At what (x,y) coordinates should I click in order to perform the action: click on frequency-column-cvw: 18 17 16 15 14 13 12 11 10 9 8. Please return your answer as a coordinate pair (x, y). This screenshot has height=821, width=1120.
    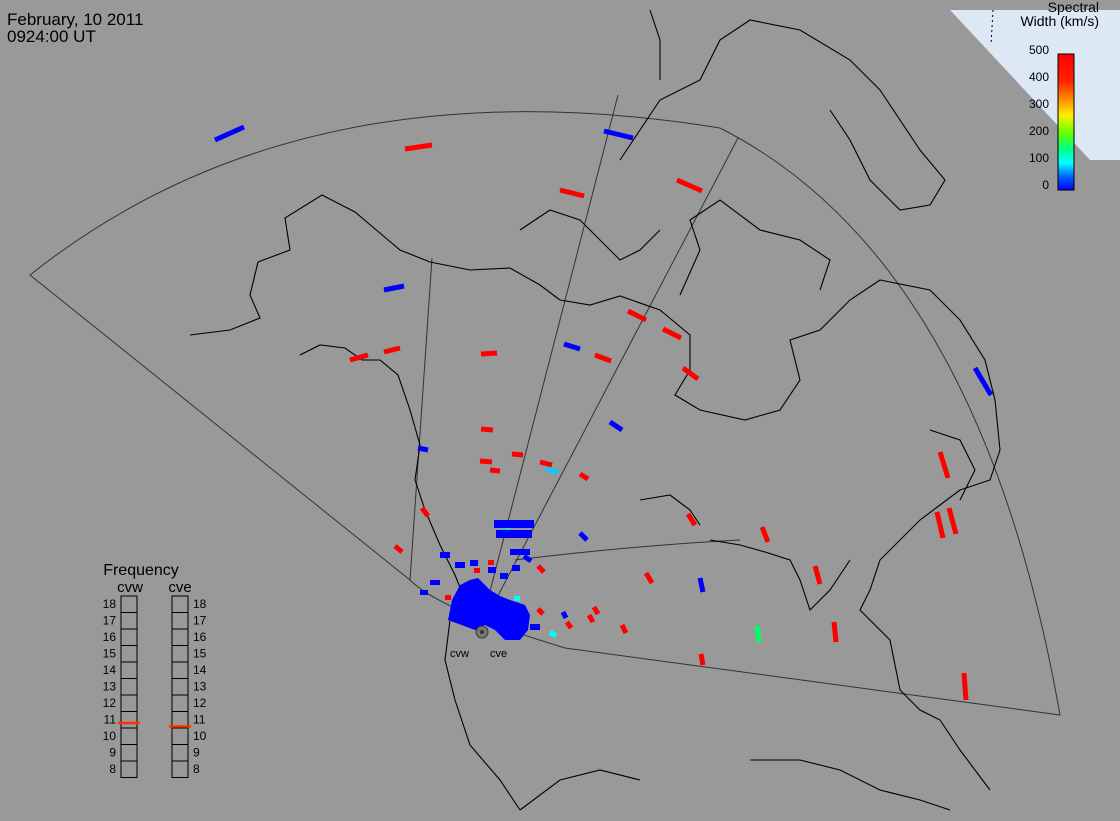
    Looking at the image, I should click on (121, 686).